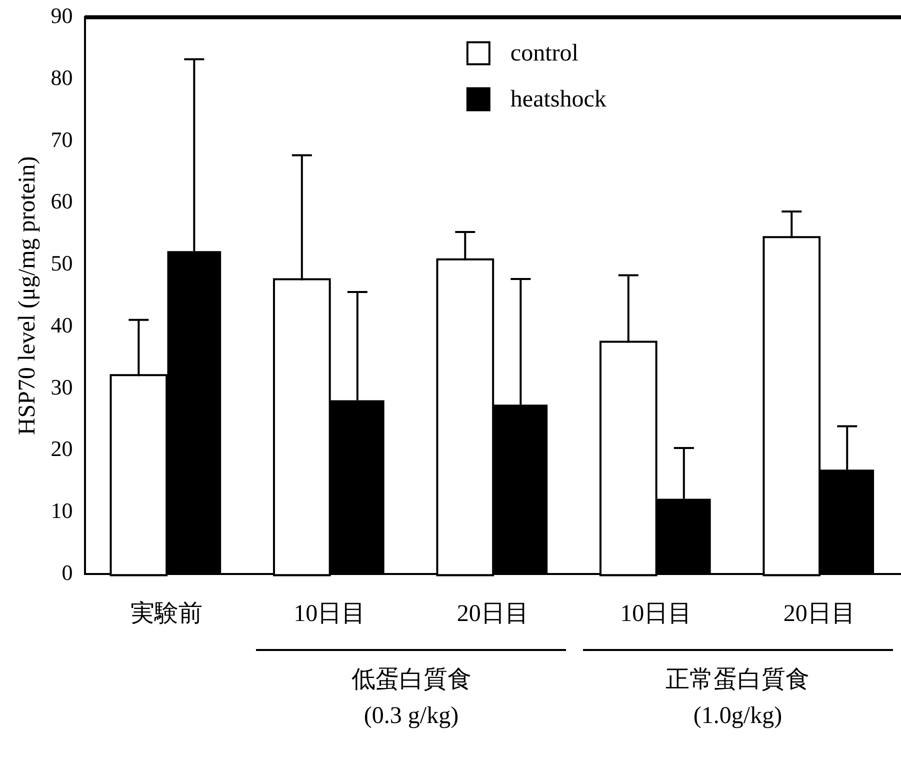 This screenshot has height=775, width=901. I want to click on legend-label: heatshock, so click(558, 99).